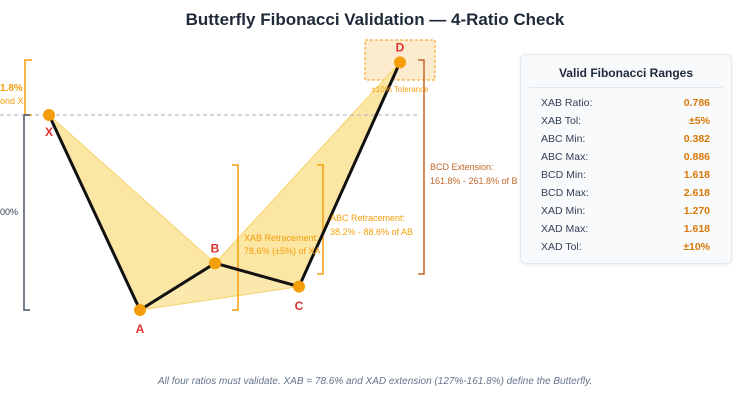  What do you see at coordinates (696, 247) in the screenshot?
I see `row-value: ±10%` at bounding box center [696, 247].